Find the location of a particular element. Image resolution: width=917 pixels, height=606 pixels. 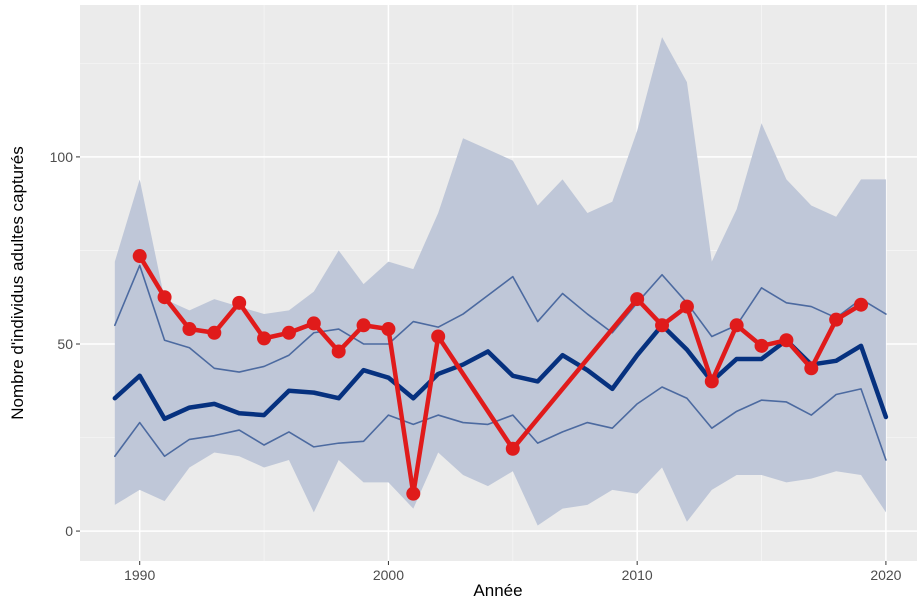

x-tick-label: 2020 is located at coordinates (885, 575).